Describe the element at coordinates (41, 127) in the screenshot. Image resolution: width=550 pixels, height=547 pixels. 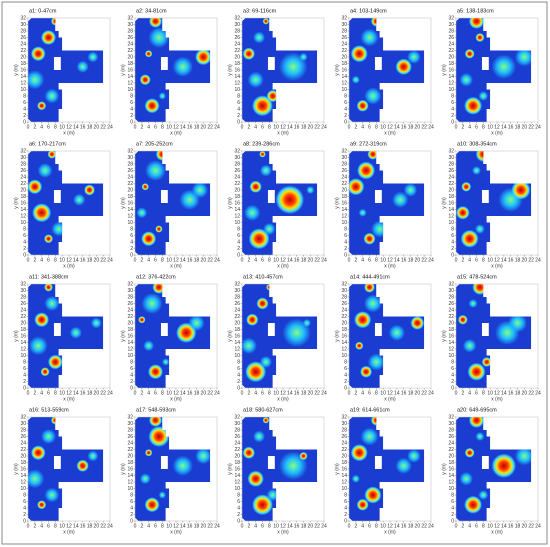
I see `x-tick-label: 4` at that location.